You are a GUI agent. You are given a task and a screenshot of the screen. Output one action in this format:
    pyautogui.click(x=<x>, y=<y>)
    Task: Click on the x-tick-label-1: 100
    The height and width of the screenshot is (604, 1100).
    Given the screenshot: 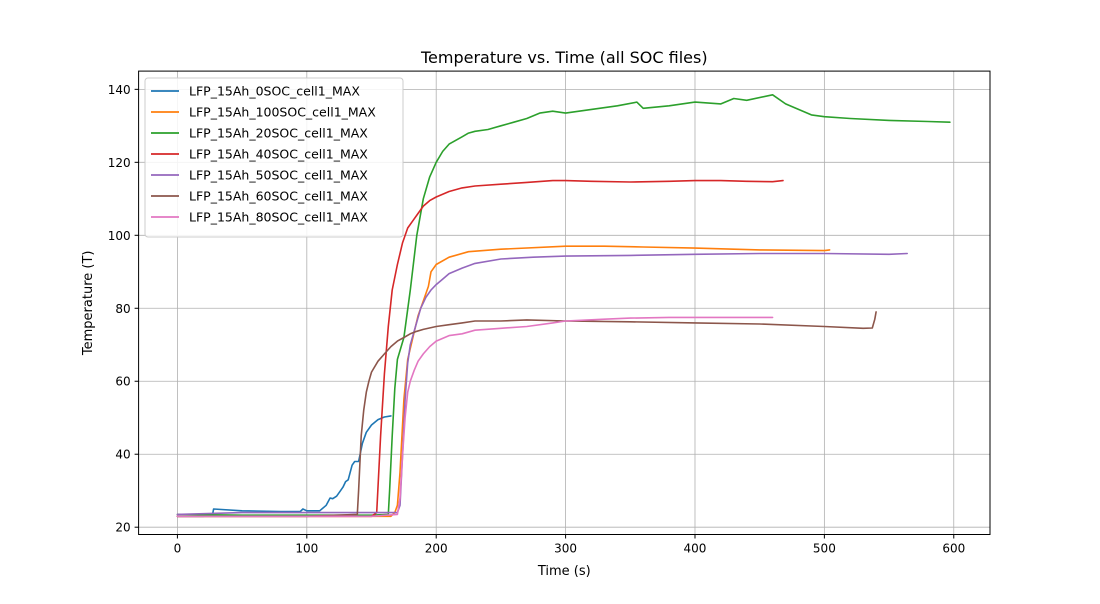 What is the action you would take?
    pyautogui.click(x=306, y=549)
    